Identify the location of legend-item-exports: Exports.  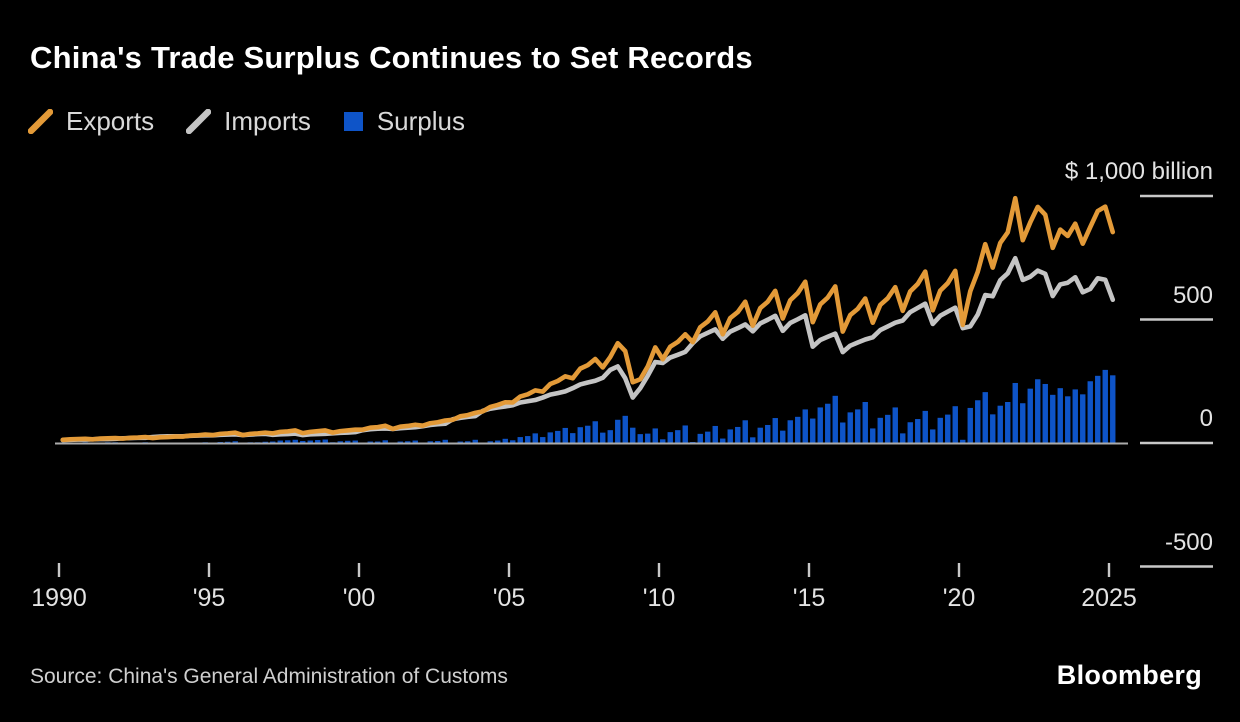
(91, 121).